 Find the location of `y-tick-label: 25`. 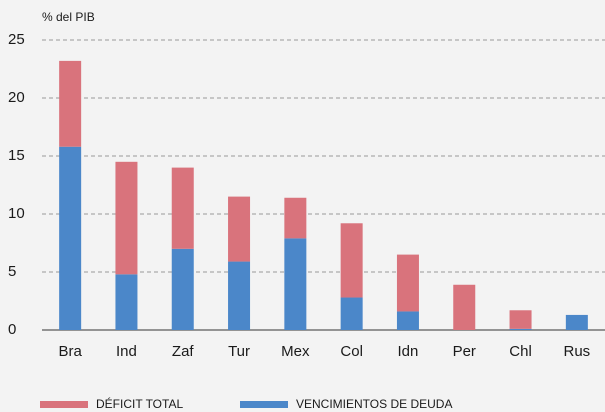

y-tick-label: 25 is located at coordinates (16, 39).